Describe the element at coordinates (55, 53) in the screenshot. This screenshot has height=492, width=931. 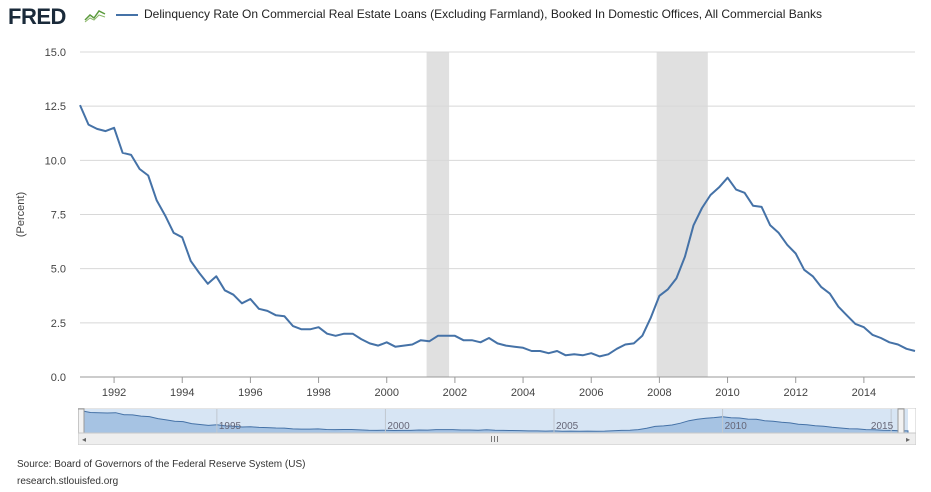
I see `y-tick-label: 15.0` at that location.